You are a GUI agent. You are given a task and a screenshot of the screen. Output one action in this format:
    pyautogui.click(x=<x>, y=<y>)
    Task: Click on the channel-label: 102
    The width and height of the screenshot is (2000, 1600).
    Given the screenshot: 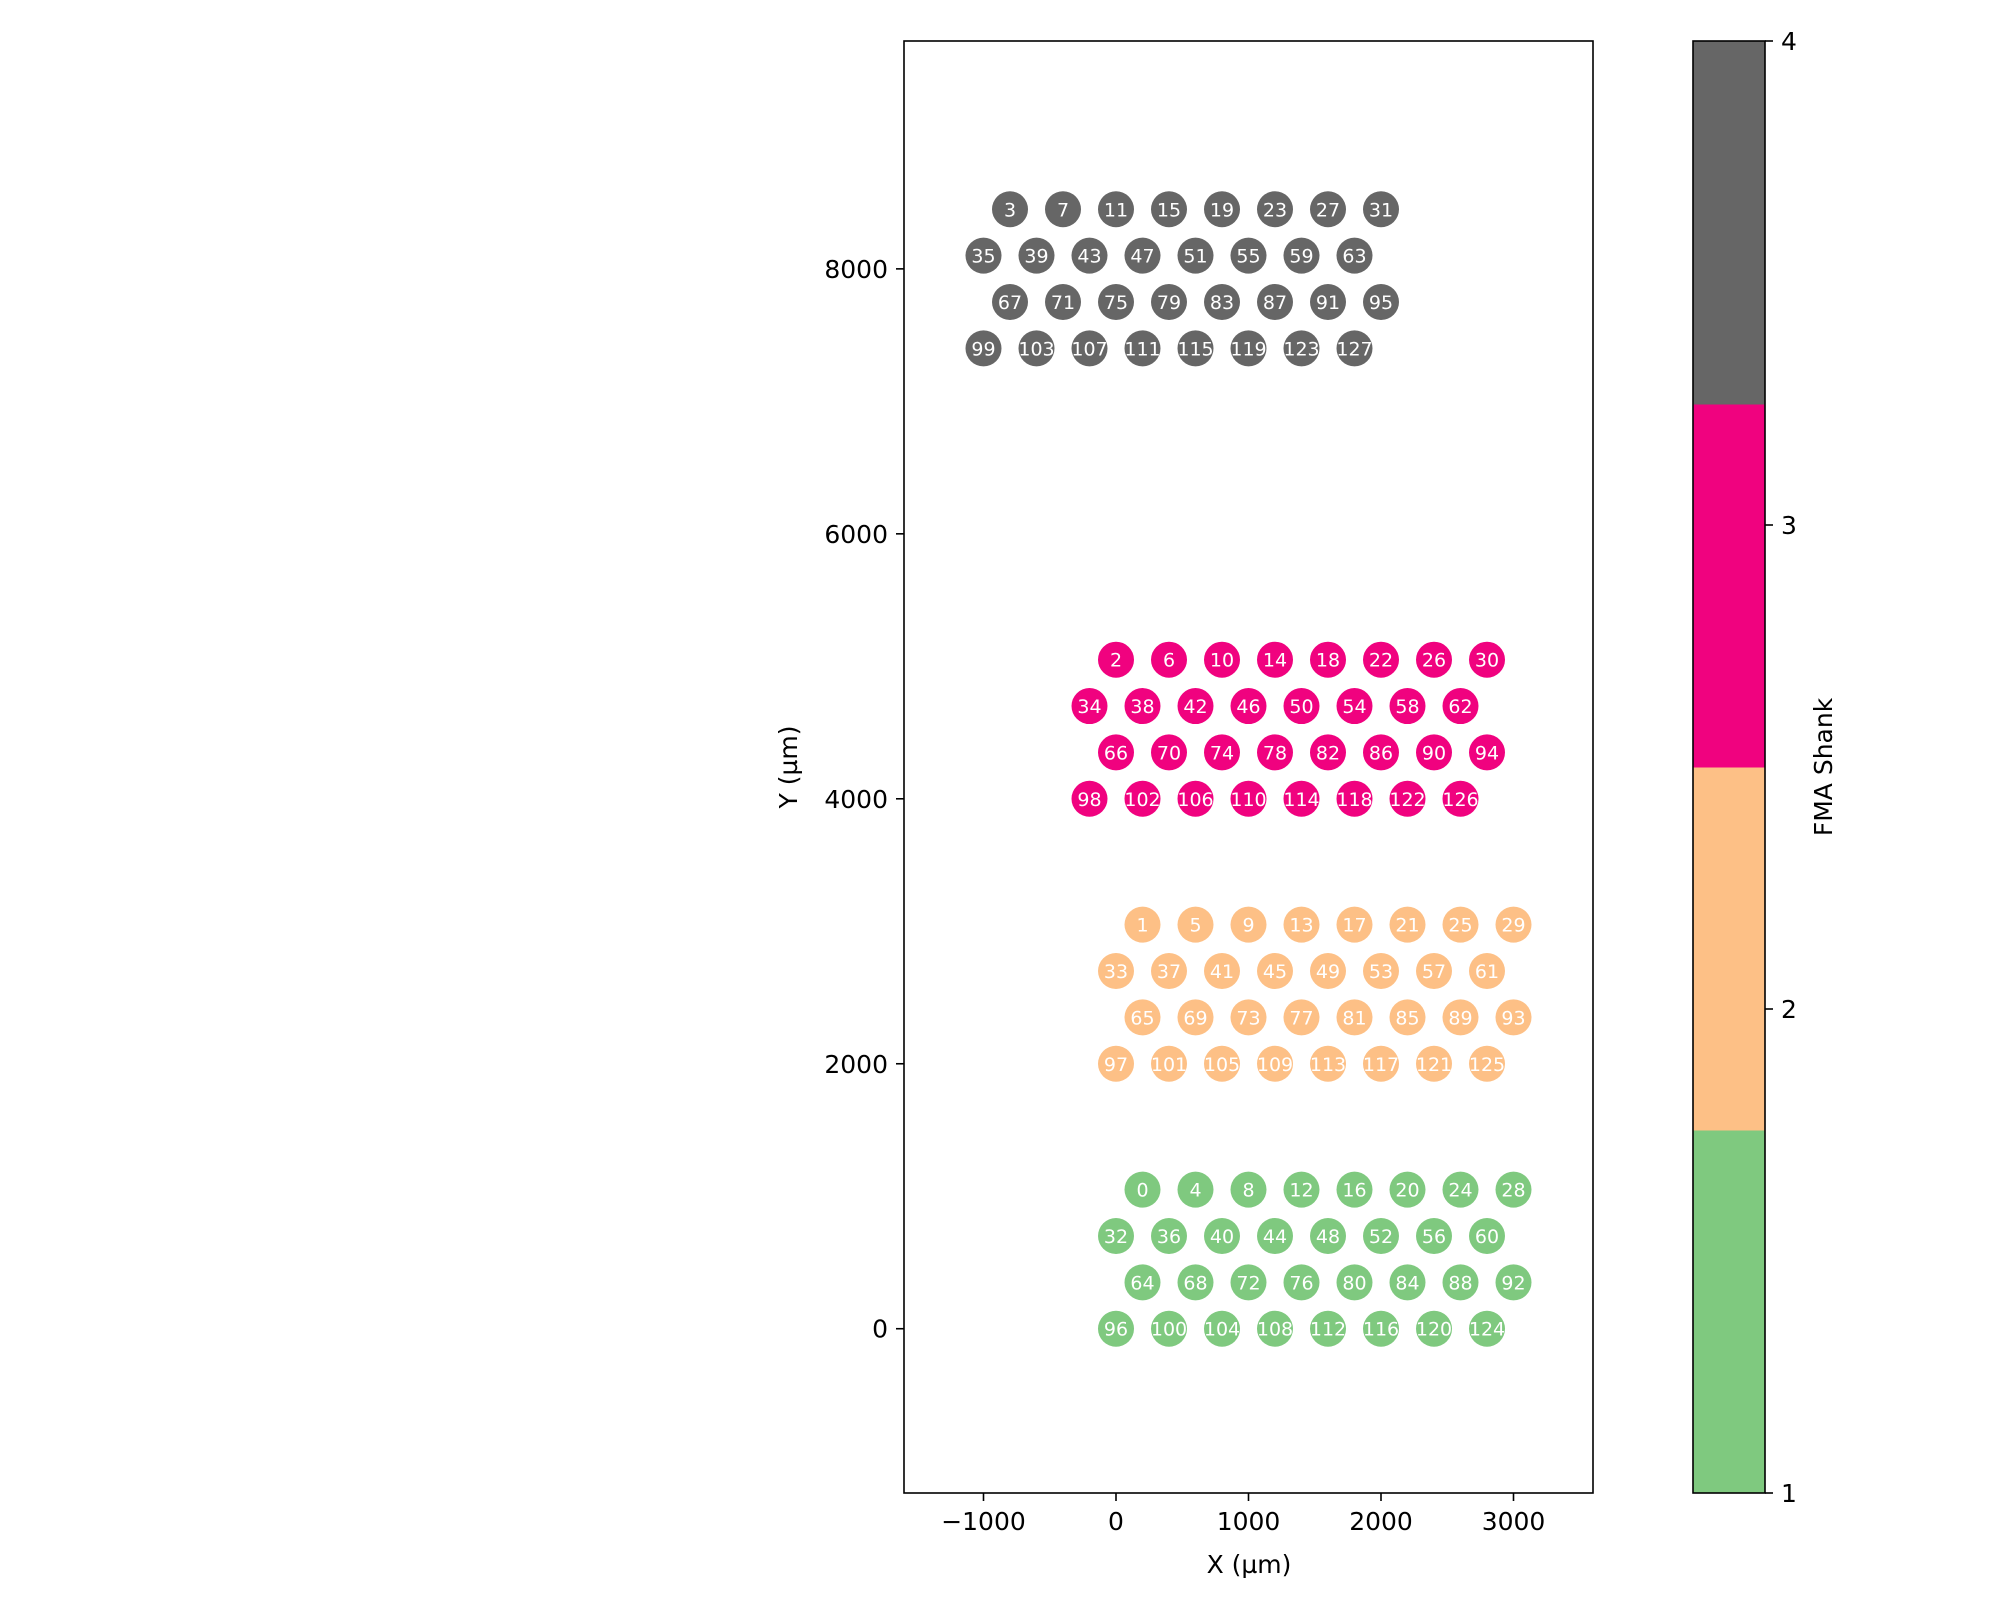 What is the action you would take?
    pyautogui.click(x=1142, y=800)
    